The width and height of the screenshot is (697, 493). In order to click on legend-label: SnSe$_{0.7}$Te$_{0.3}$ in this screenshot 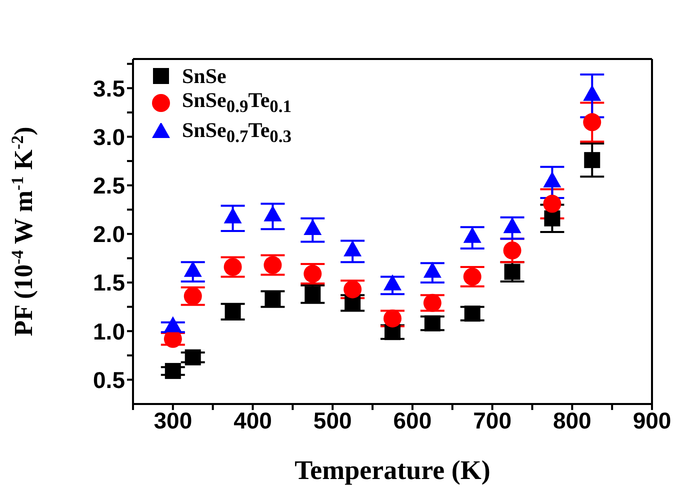, I will do `click(237, 133)`.